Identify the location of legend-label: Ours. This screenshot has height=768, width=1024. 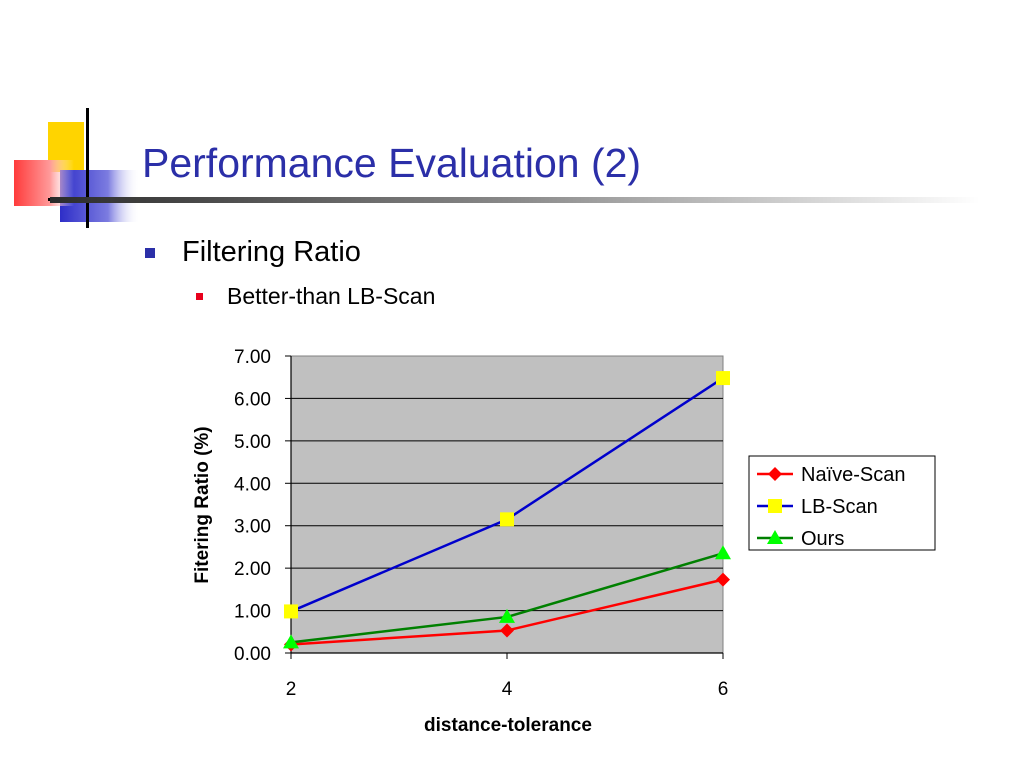
(822, 539).